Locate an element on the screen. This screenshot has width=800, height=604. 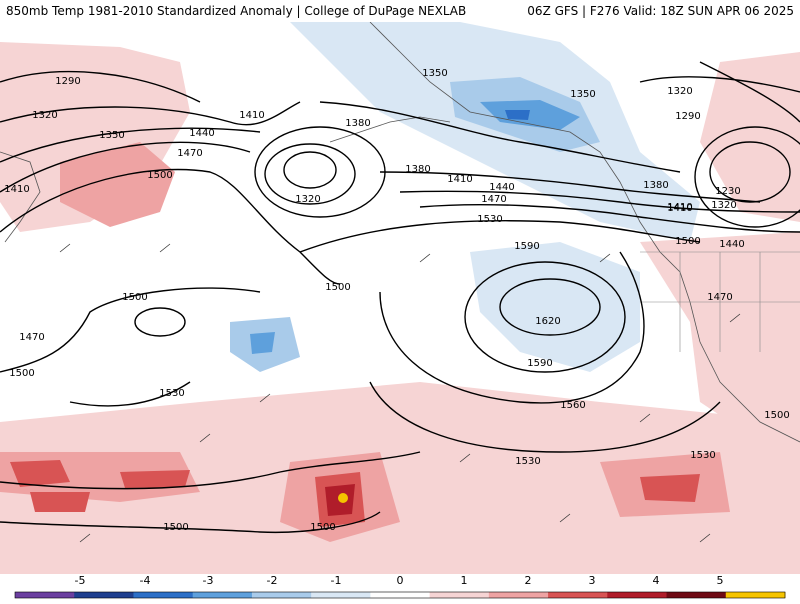
state-boundaries is located at coordinates (720, 301).